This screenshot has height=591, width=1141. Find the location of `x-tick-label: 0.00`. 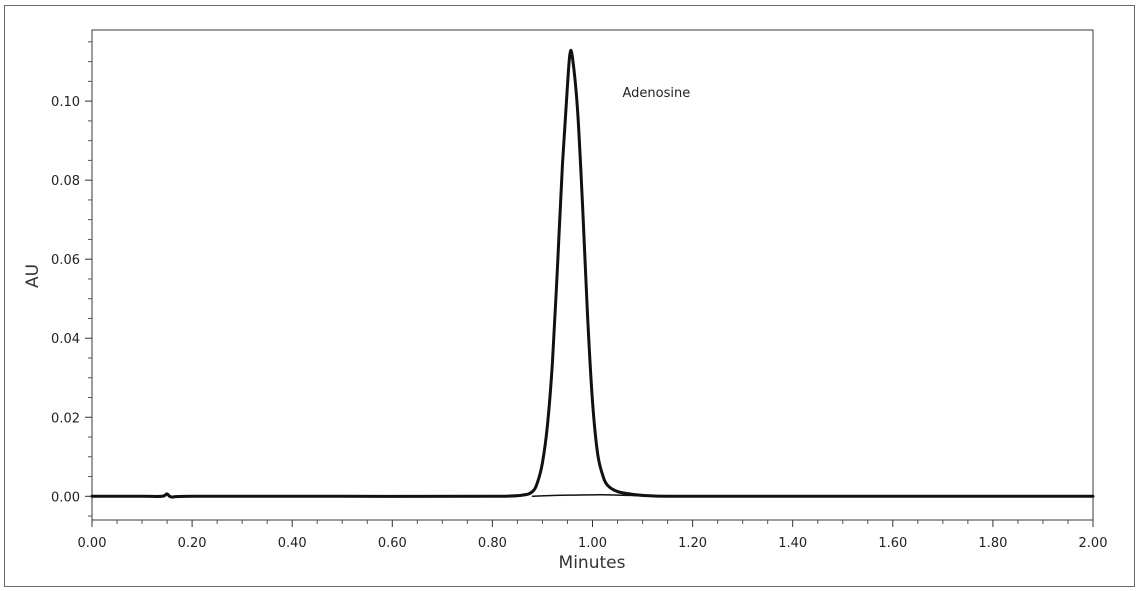

x-tick-label: 0.00 is located at coordinates (92, 543).